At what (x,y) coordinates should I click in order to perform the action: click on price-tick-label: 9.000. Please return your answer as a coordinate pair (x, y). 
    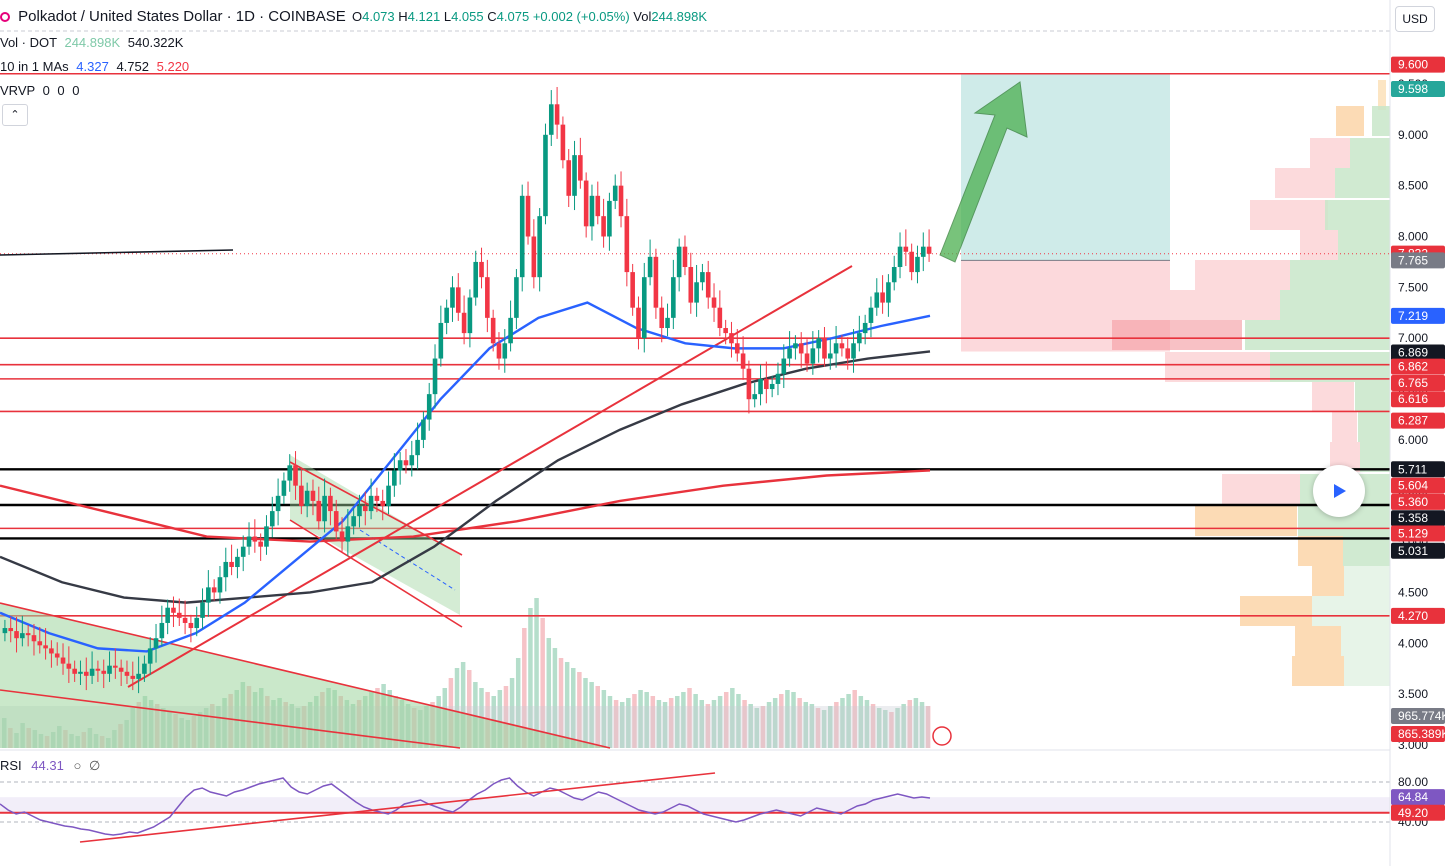
    Looking at the image, I should click on (1413, 135).